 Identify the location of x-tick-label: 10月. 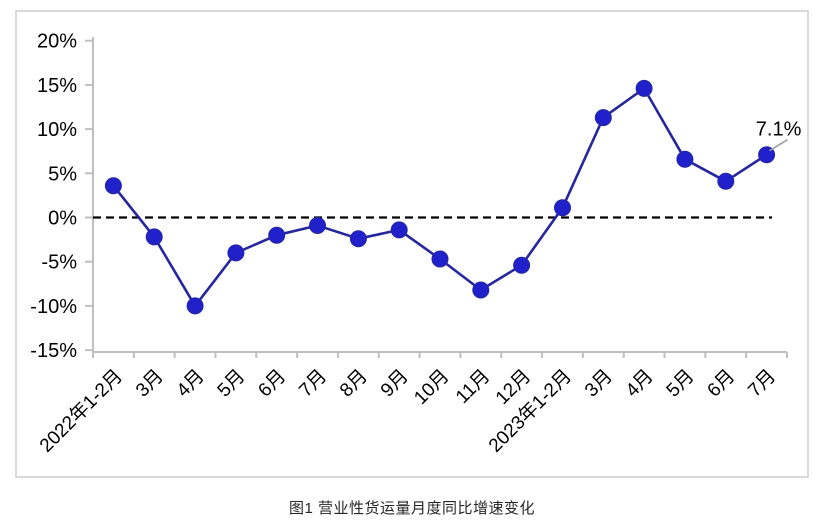
(431, 387).